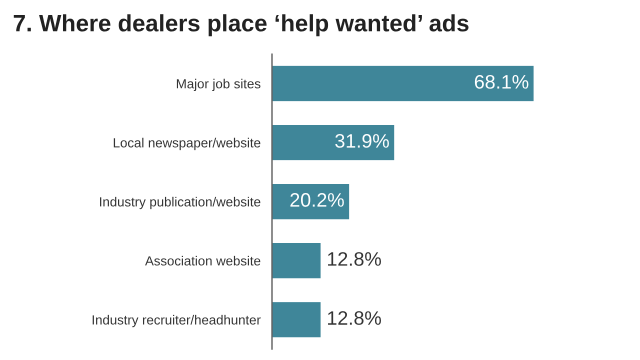 This screenshot has height=360, width=640. What do you see at coordinates (187, 144) in the screenshot?
I see `y-tick-label: Local newspaper/website` at bounding box center [187, 144].